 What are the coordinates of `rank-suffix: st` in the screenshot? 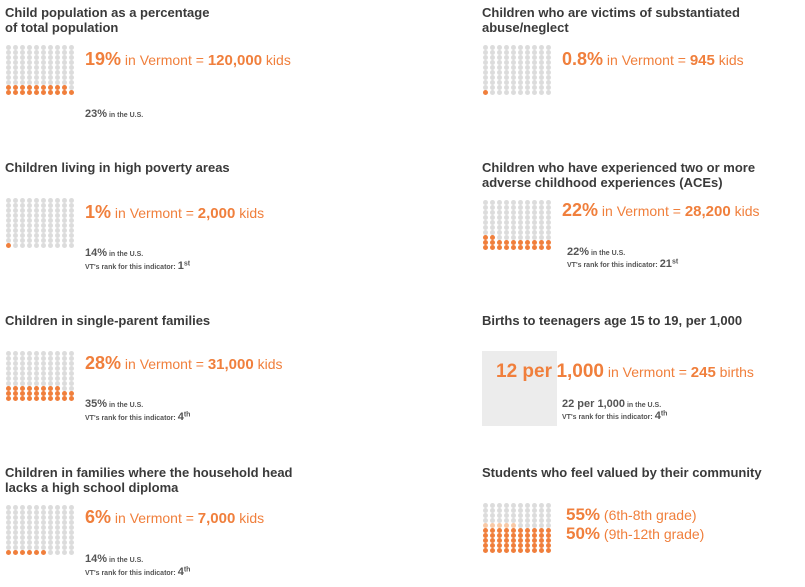 It's located at (187, 264).